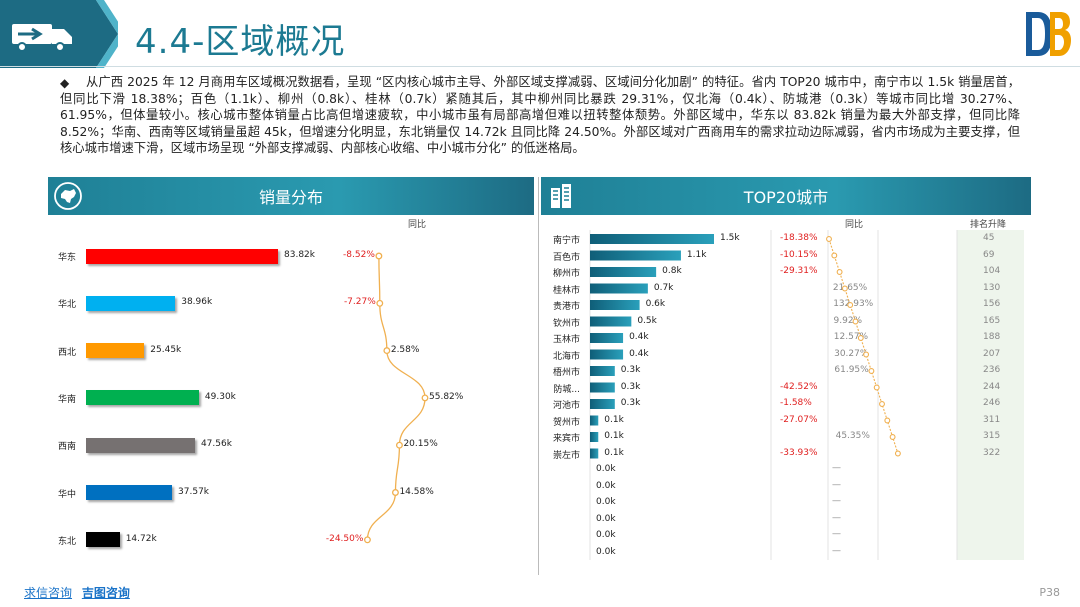  What do you see at coordinates (566, 307) in the screenshot?
I see `city-label: 贵港市` at bounding box center [566, 307].